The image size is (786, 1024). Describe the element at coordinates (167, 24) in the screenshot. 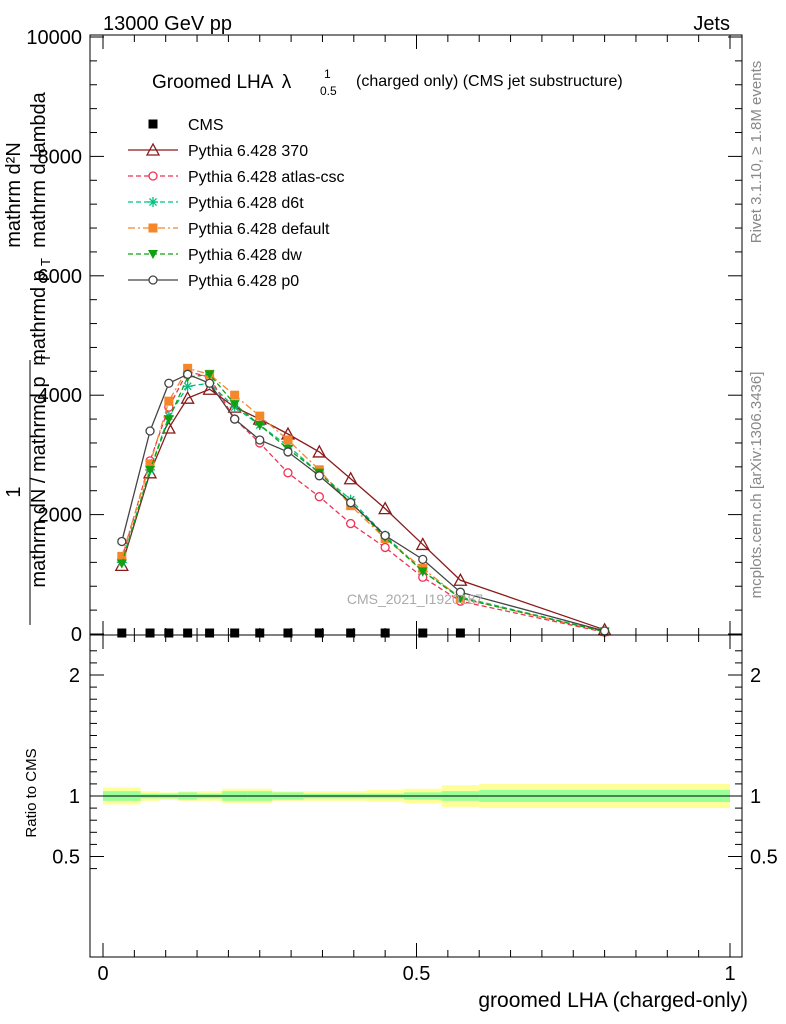

I see `header-left: 13000 GeV pp` at that location.